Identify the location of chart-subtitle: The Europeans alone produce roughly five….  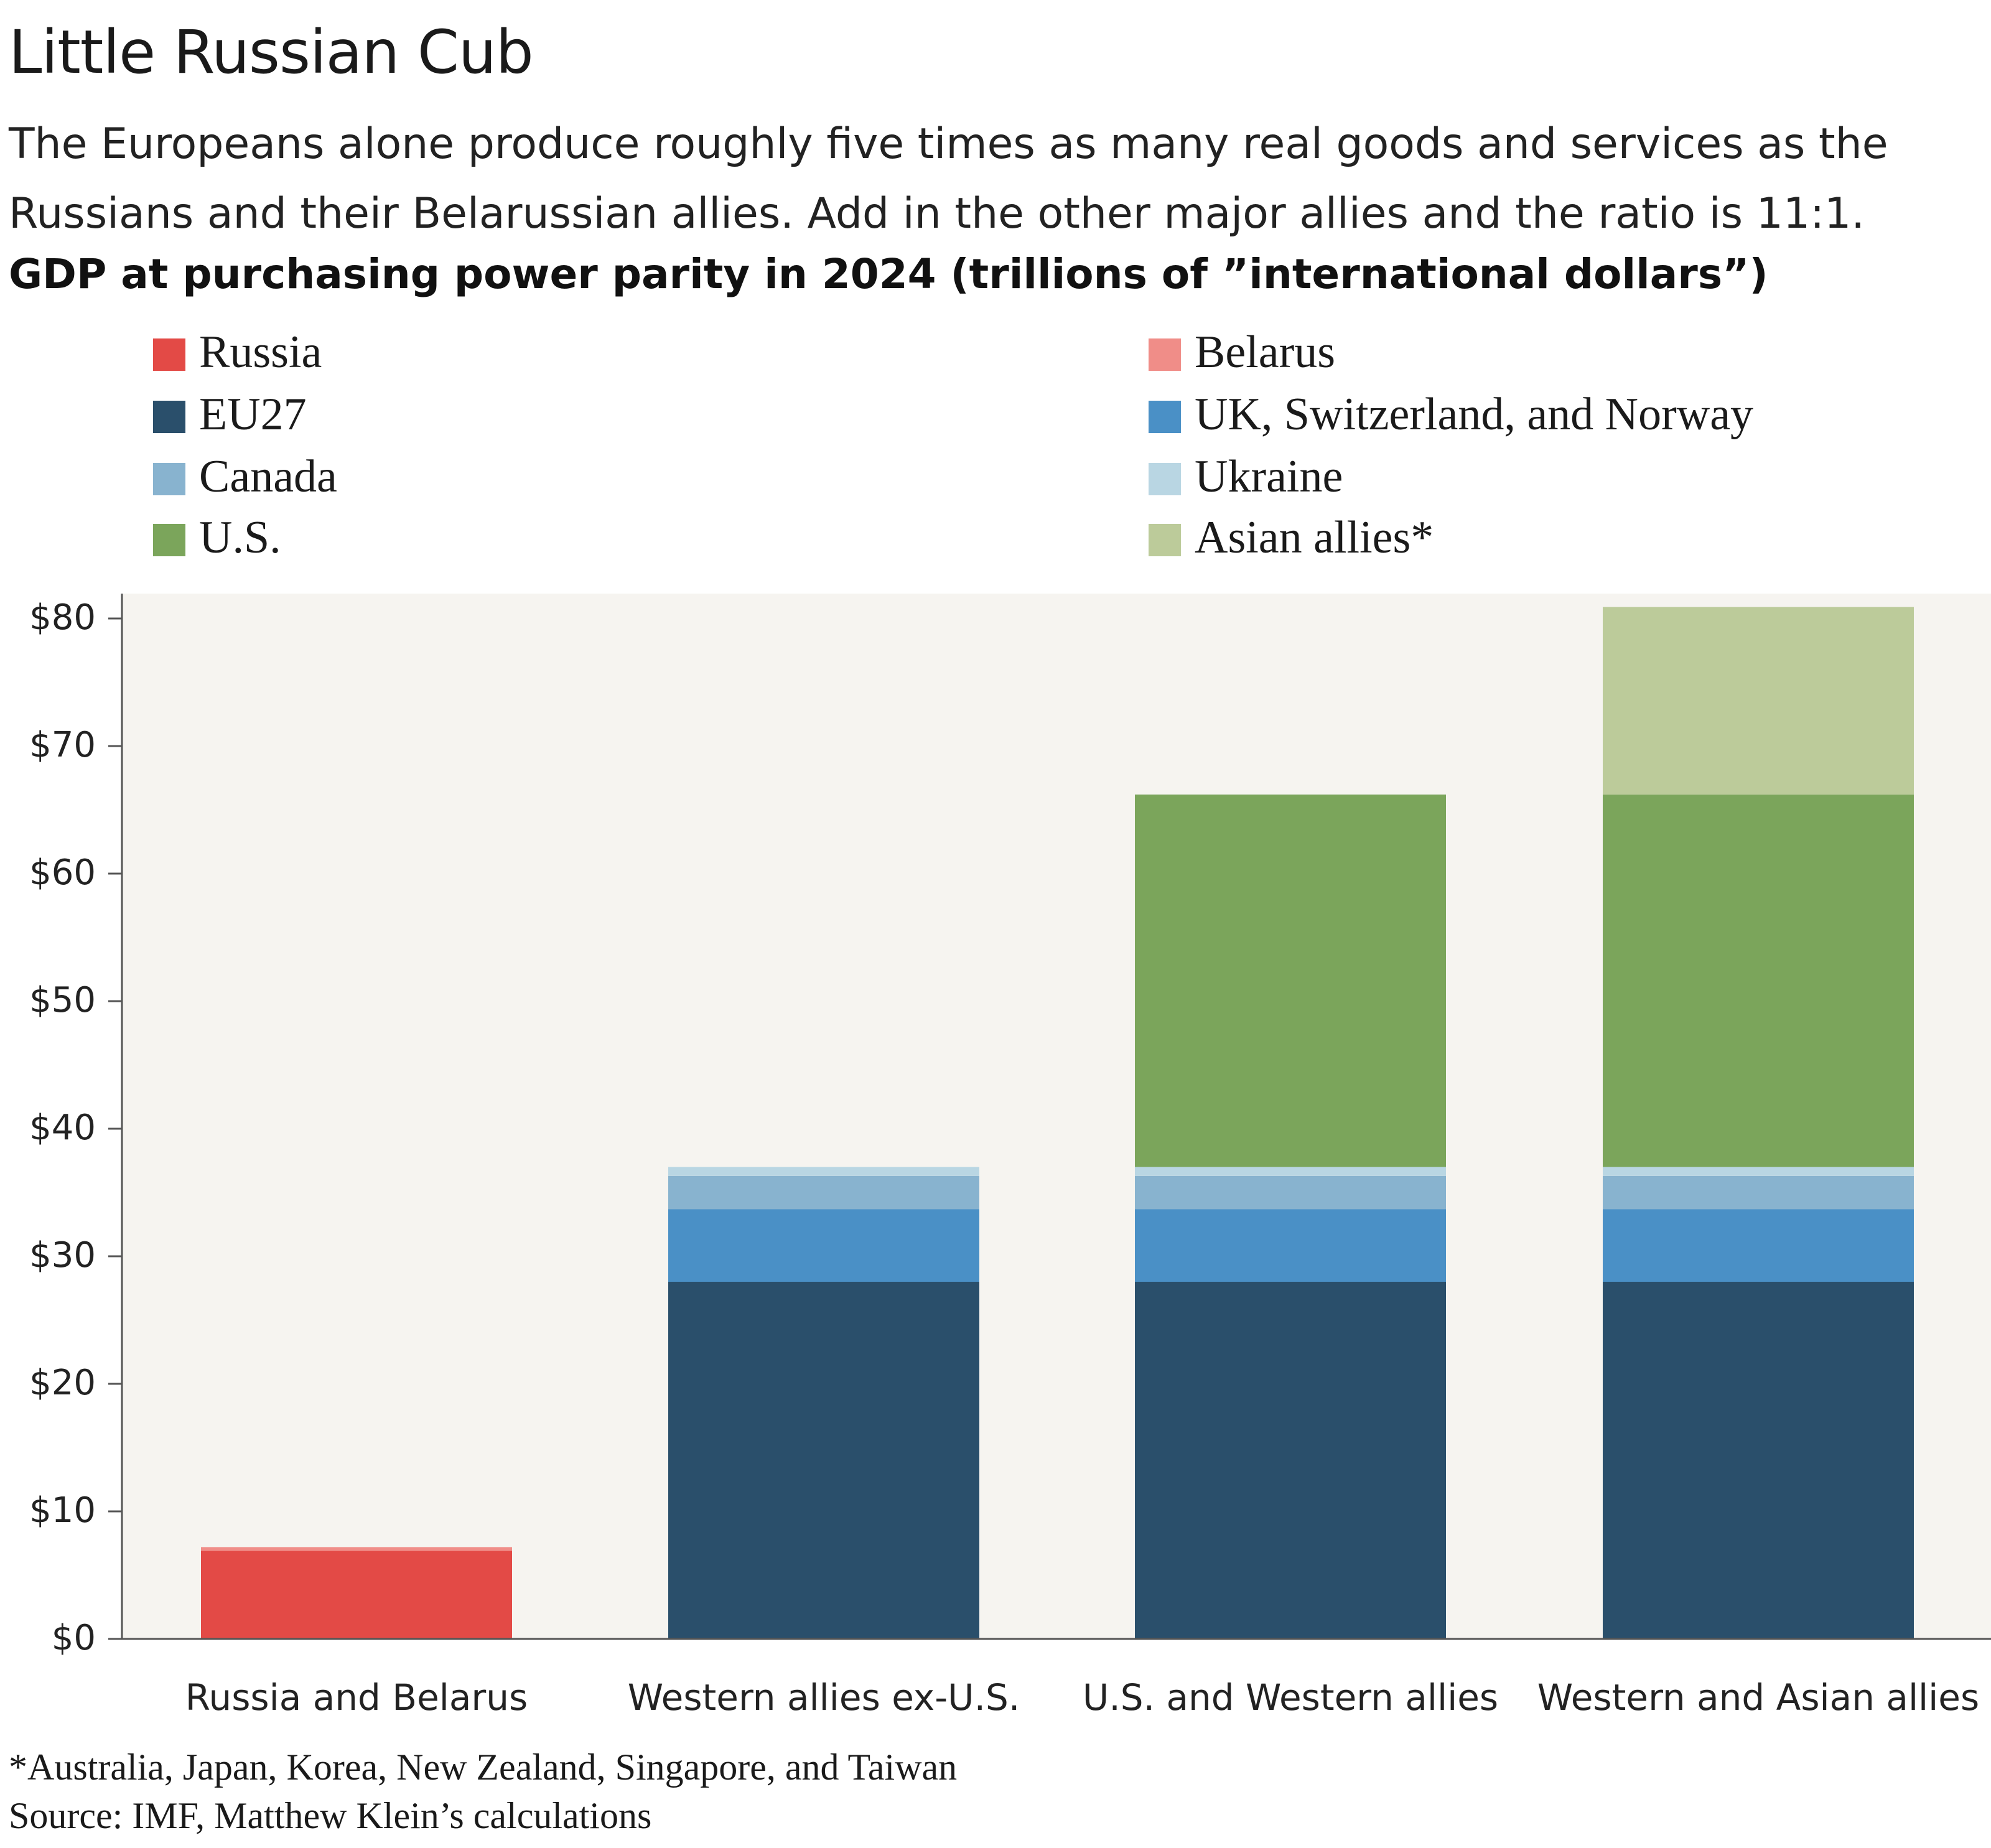
(989, 180).